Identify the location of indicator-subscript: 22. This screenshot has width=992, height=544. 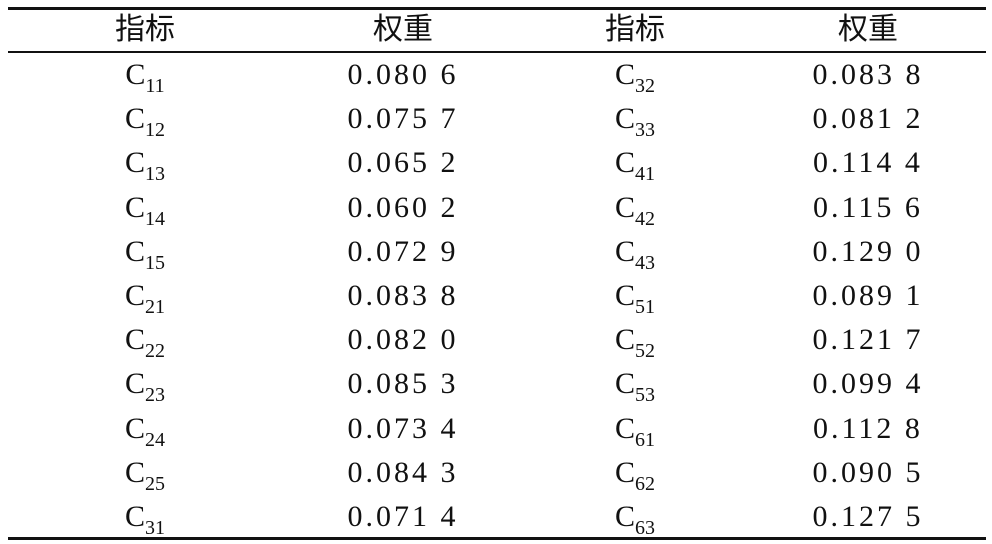
(155, 351).